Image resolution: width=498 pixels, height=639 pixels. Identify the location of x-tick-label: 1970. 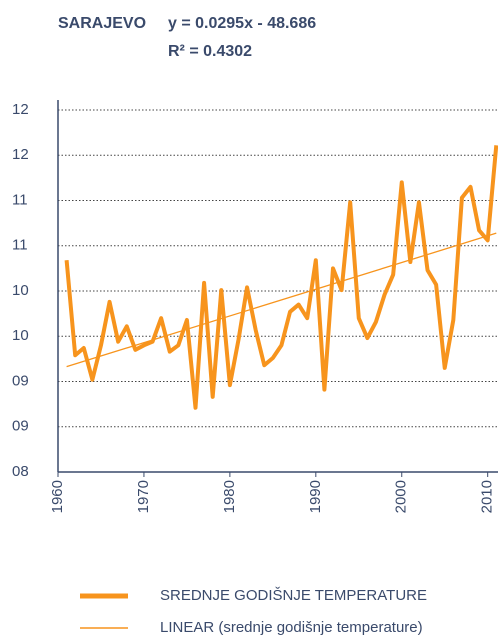
(143, 496).